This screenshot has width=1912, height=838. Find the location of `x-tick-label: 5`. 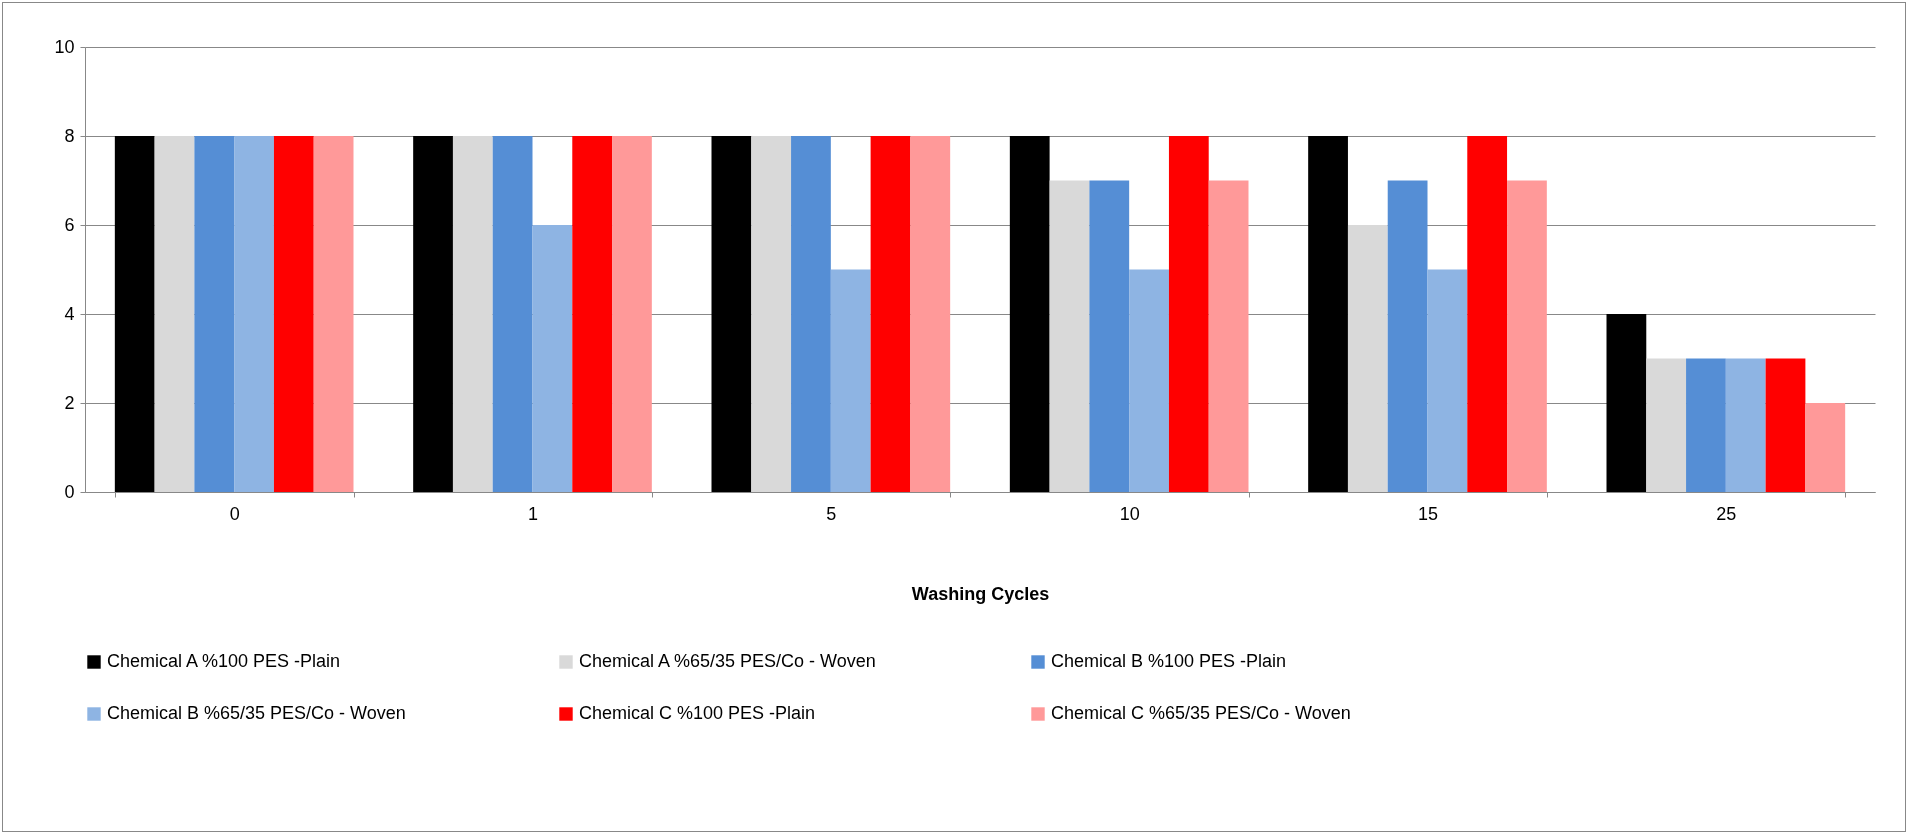

x-tick-label: 5 is located at coordinates (831, 513).